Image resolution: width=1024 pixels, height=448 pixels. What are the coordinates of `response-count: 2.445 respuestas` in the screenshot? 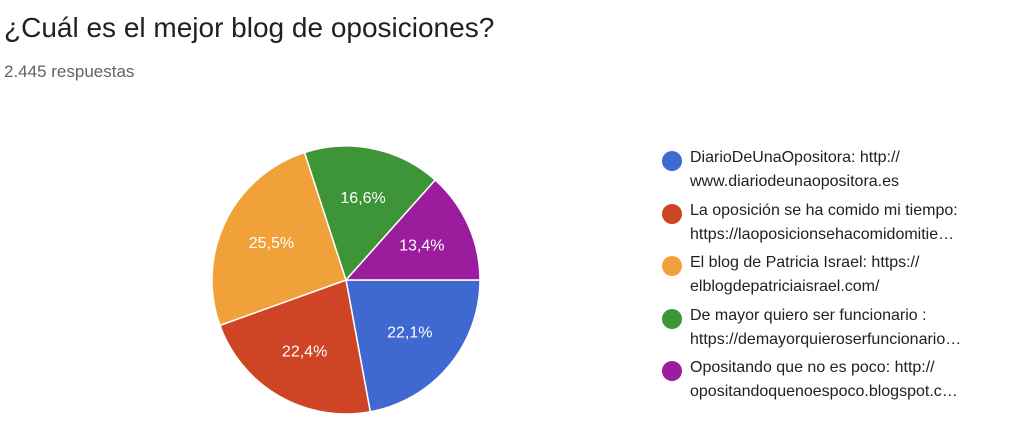 It's located at (69, 71).